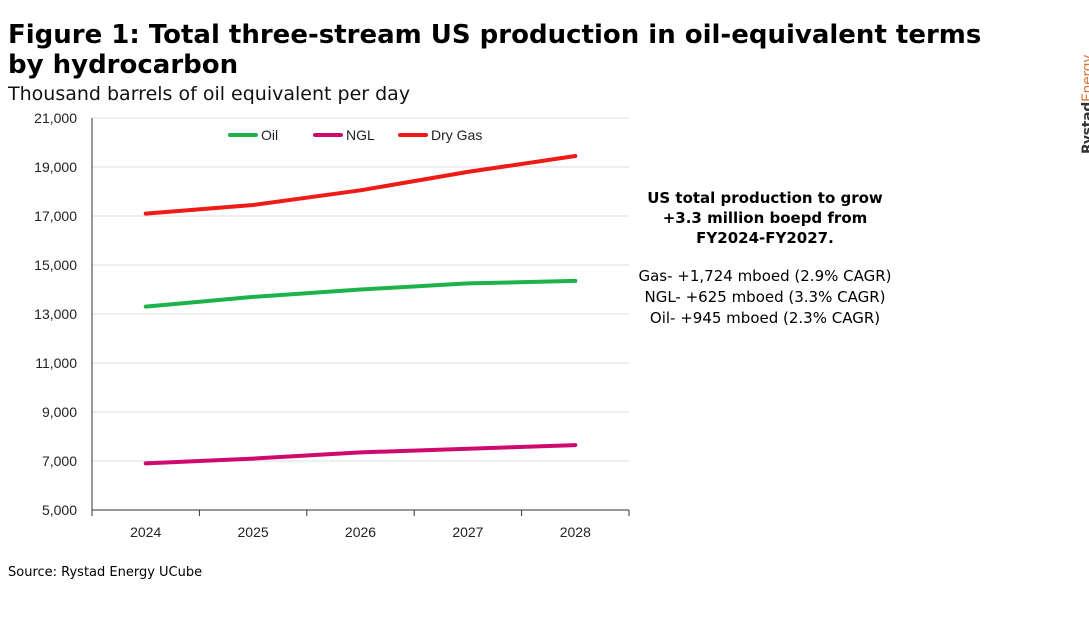 This screenshot has width=1089, height=624. What do you see at coordinates (765, 297) in the screenshot?
I see `annotation-ngl: NGL- +625 mboed (3.3% CAGR)` at bounding box center [765, 297].